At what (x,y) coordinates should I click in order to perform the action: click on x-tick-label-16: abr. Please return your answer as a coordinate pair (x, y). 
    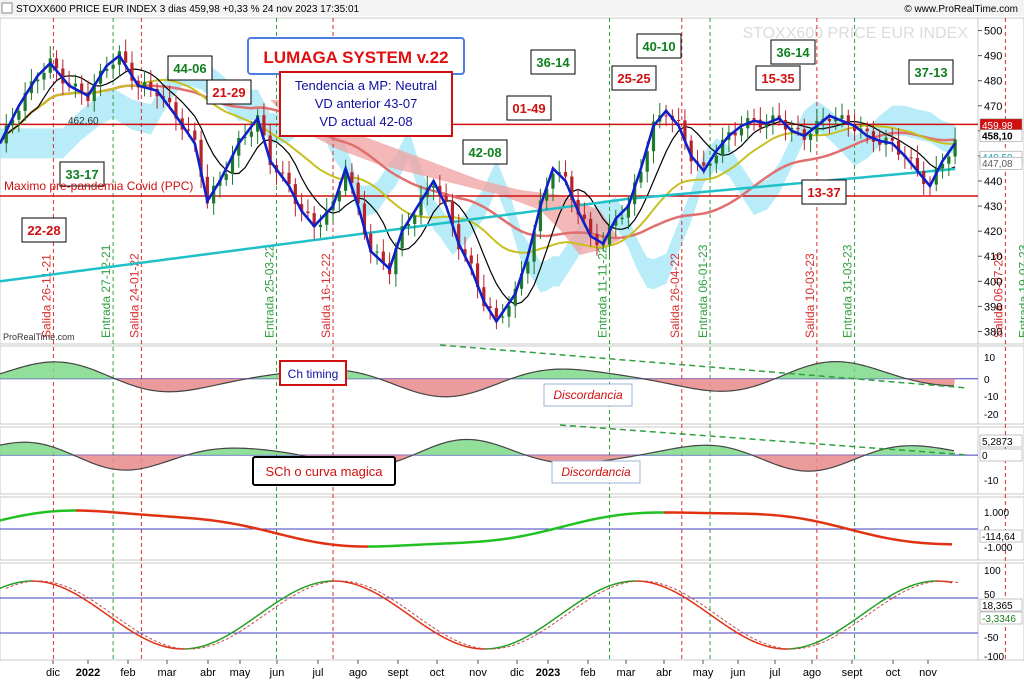
    Looking at the image, I should click on (664, 673).